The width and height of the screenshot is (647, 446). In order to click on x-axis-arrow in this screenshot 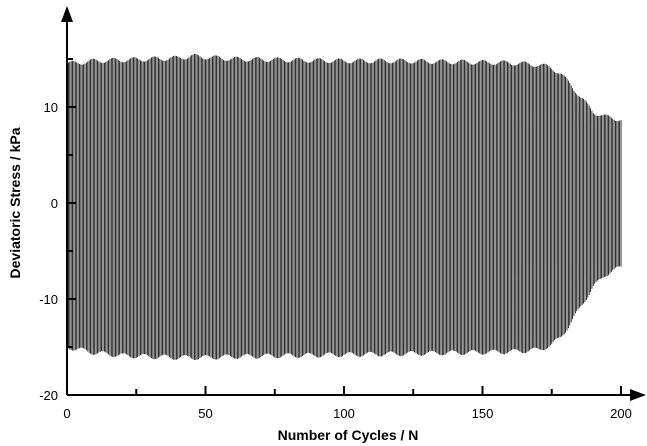, I will do `click(638, 395)`.